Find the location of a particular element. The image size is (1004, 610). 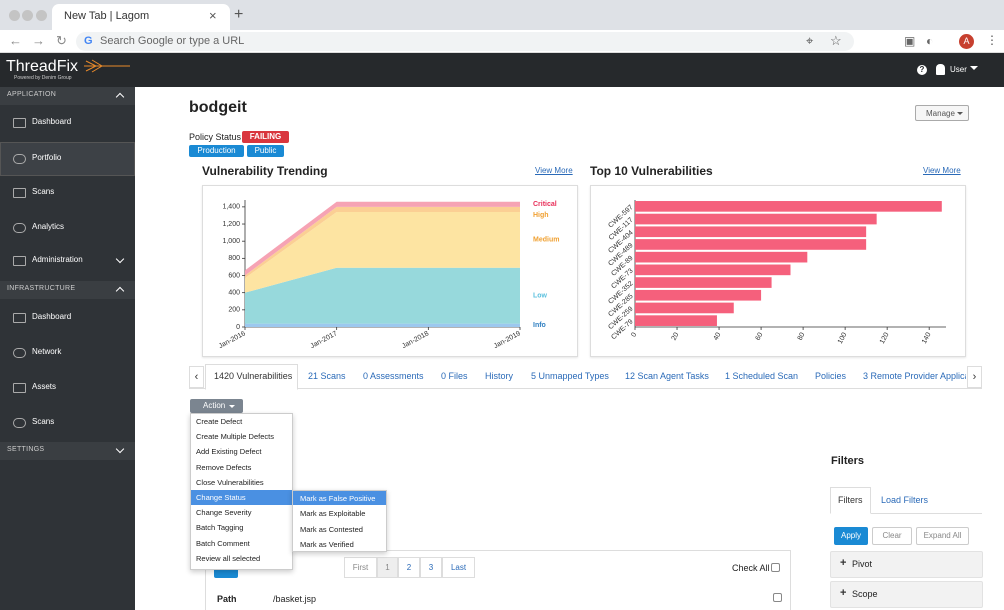

x-tick-label: 20 is located at coordinates (676, 336).